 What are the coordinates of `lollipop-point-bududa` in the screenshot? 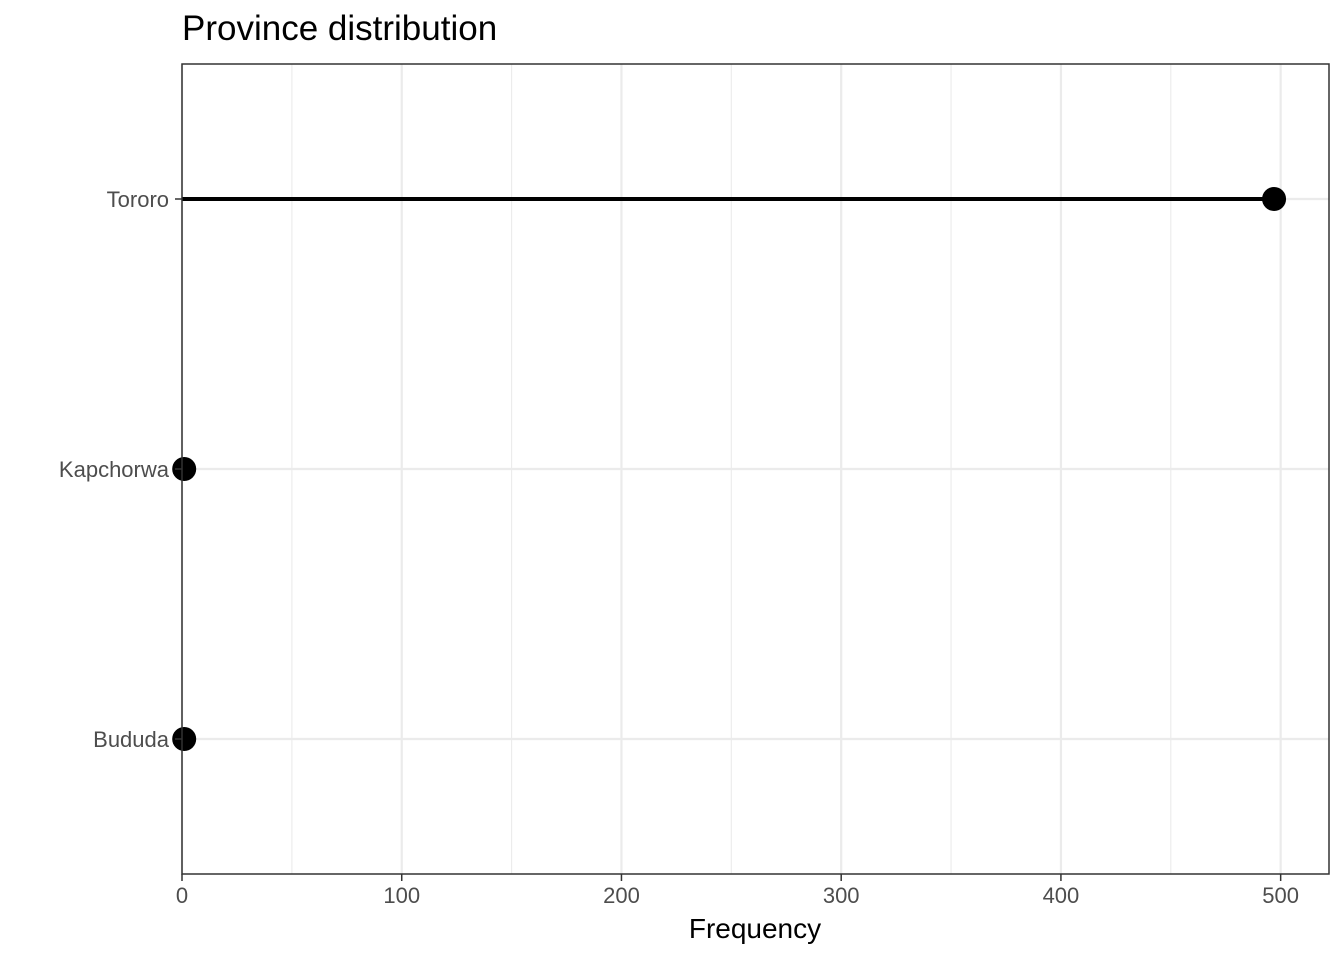 It's located at (184, 739).